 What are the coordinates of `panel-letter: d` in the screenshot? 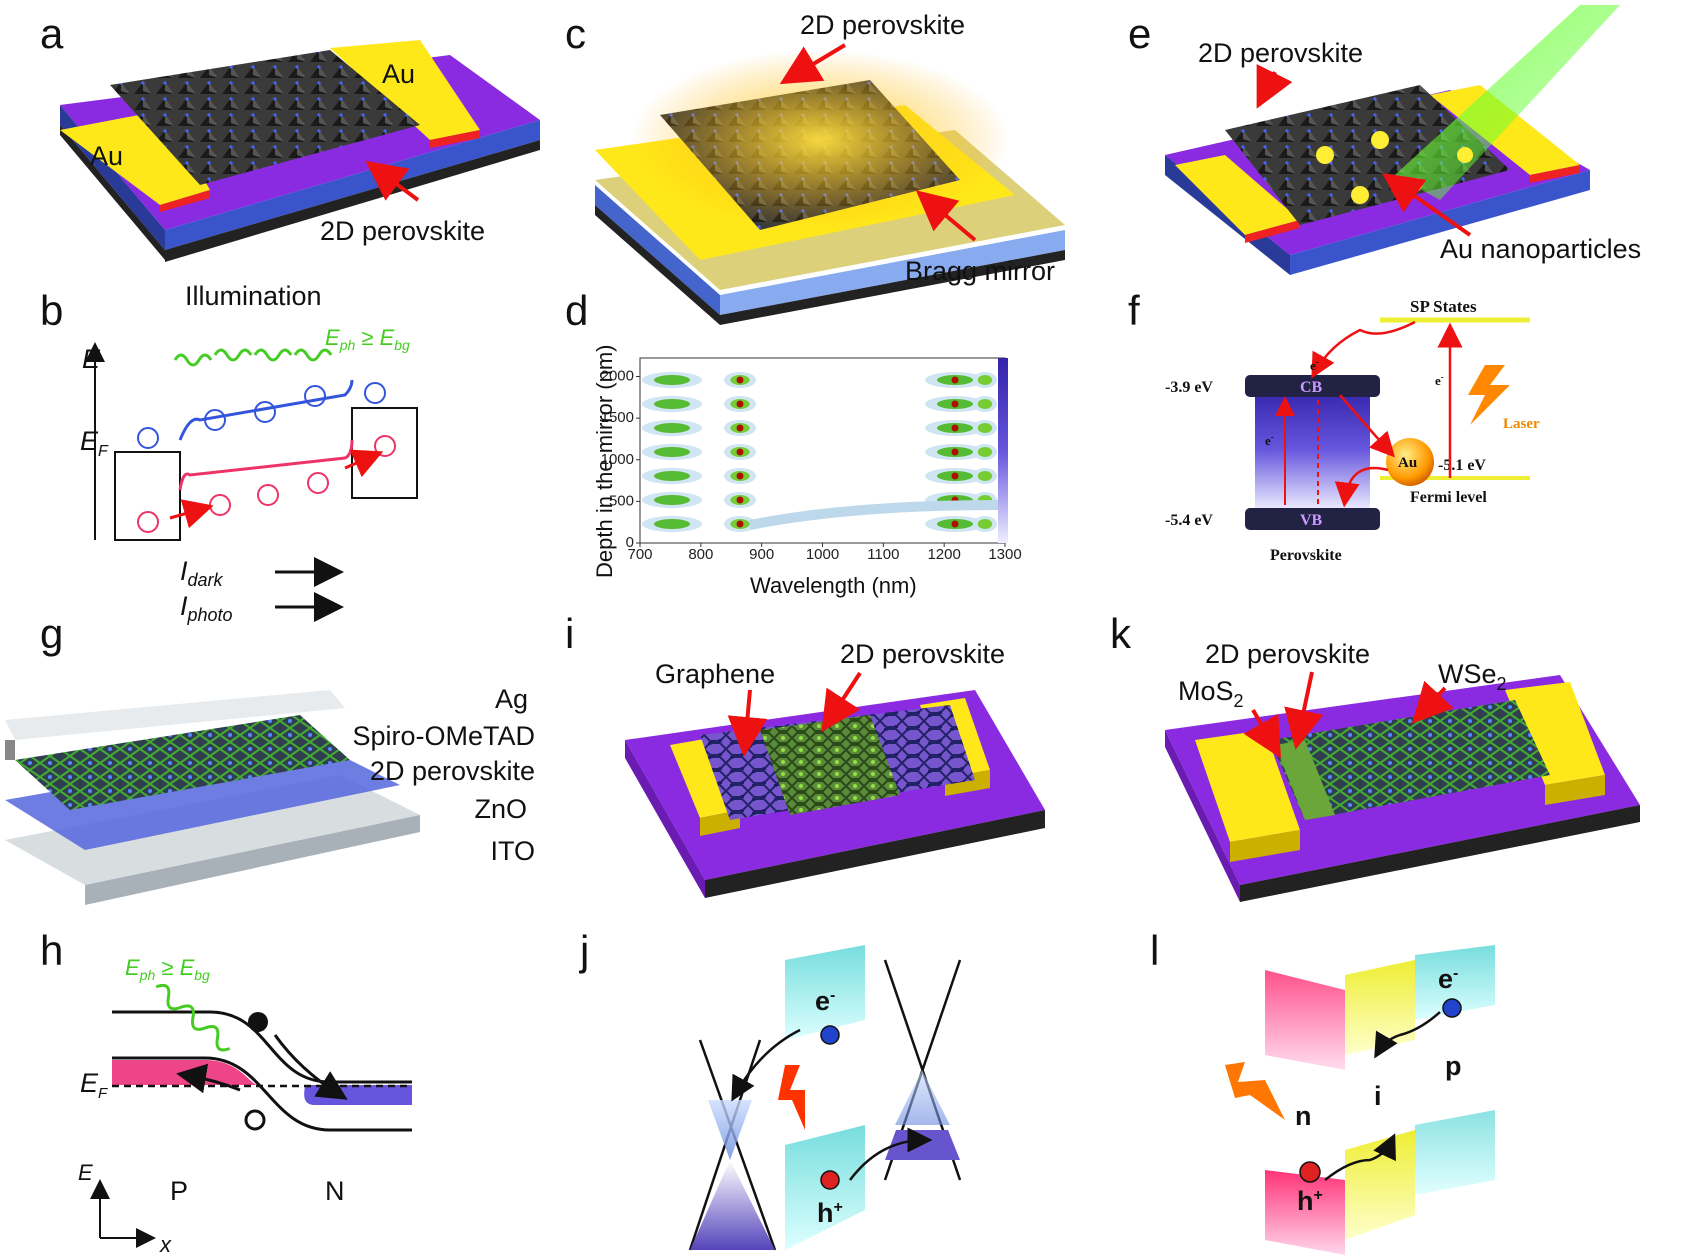 It's located at (576, 310).